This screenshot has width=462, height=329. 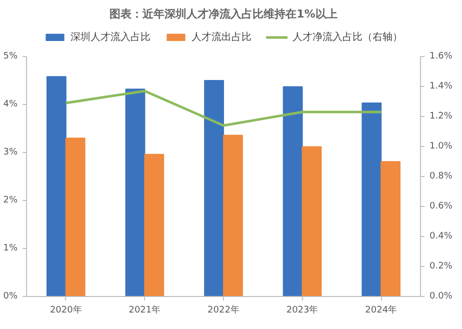 I want to click on x-tick-label: 2024年, so click(x=381, y=310).